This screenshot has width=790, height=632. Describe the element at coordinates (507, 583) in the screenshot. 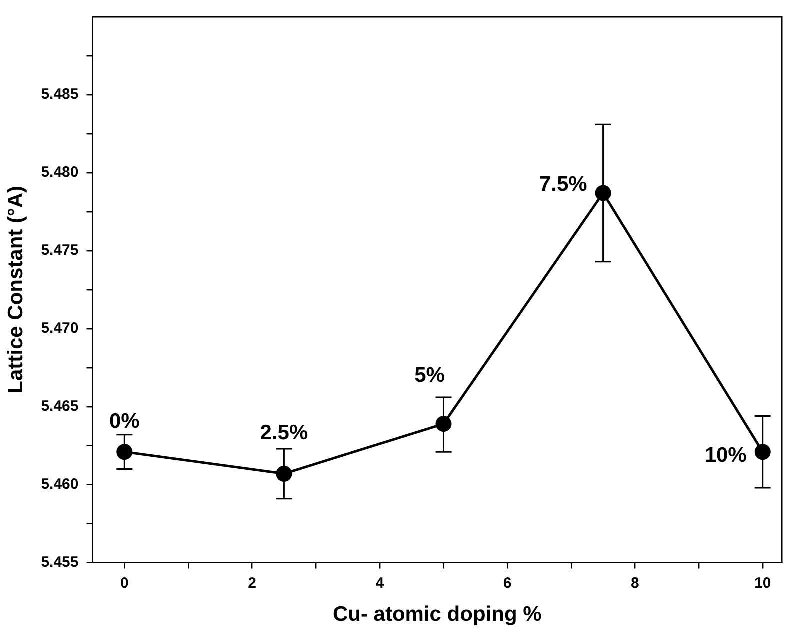

I see `x-tick-label: 6` at that location.